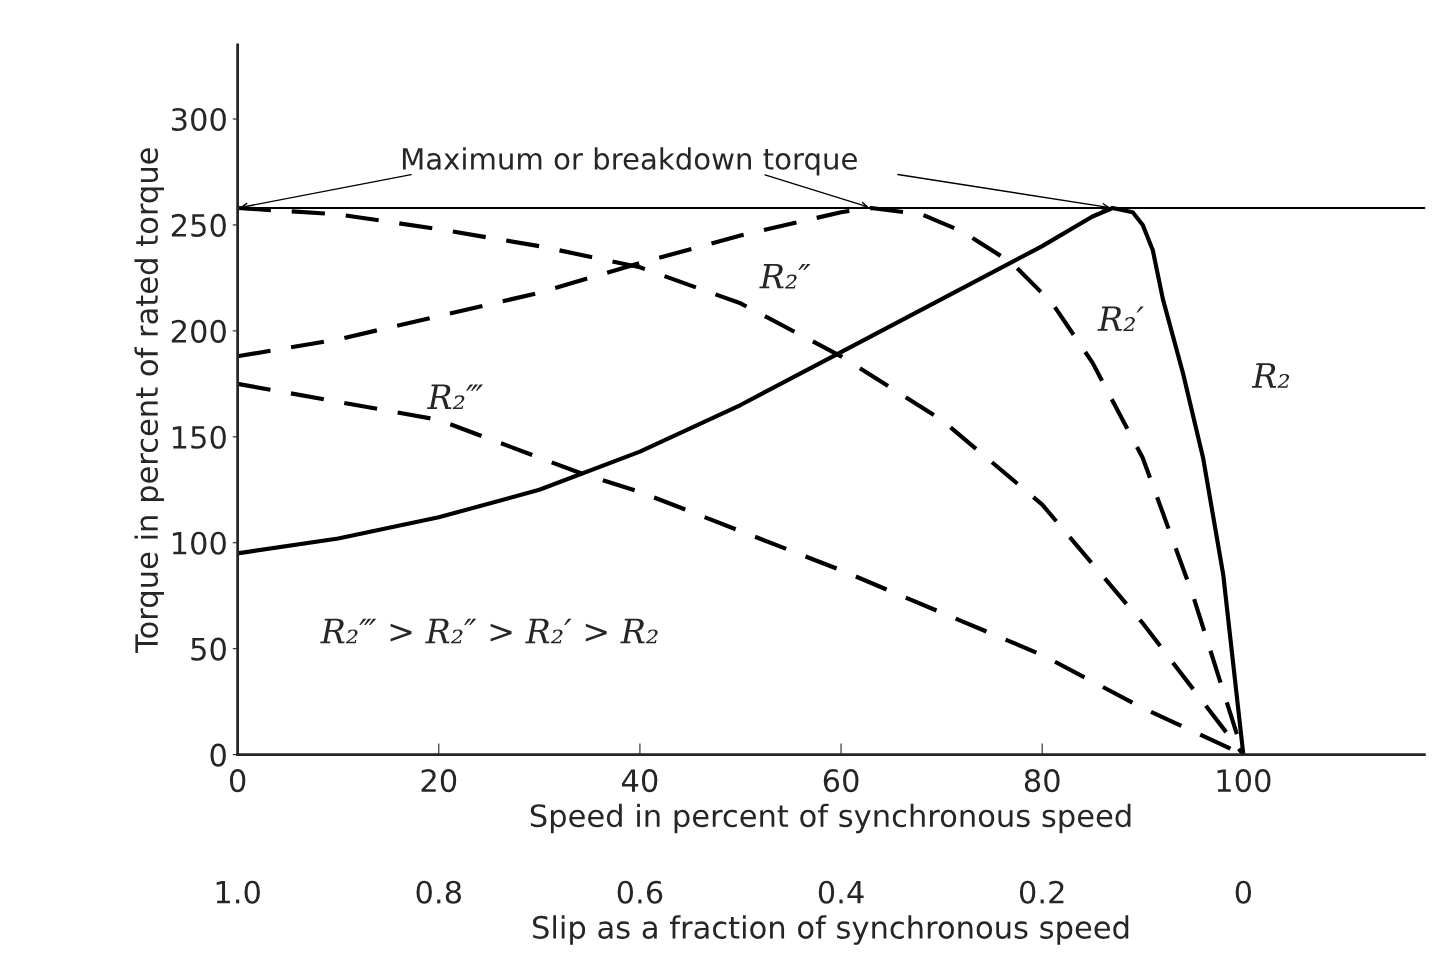 Image resolution: width=1449 pixels, height=954 pixels. Describe the element at coordinates (1244, 781) in the screenshot. I see `x-tick-label: 100` at that location.